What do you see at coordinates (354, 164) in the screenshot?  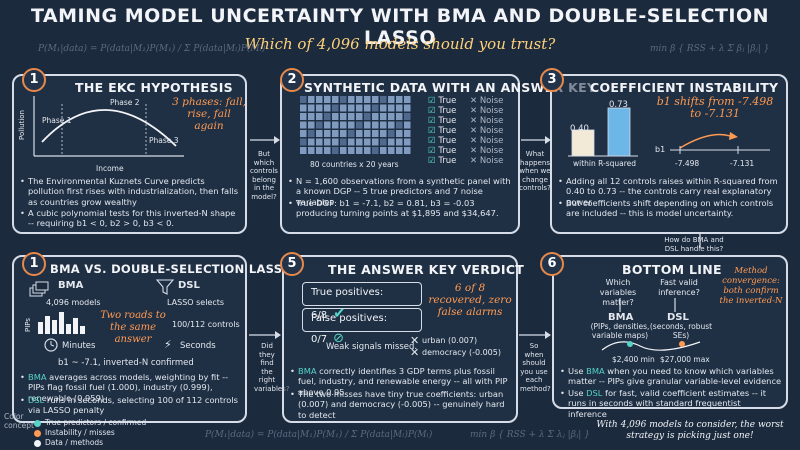 I see `grid-caption: 80 countries x 20 years` at bounding box center [354, 164].